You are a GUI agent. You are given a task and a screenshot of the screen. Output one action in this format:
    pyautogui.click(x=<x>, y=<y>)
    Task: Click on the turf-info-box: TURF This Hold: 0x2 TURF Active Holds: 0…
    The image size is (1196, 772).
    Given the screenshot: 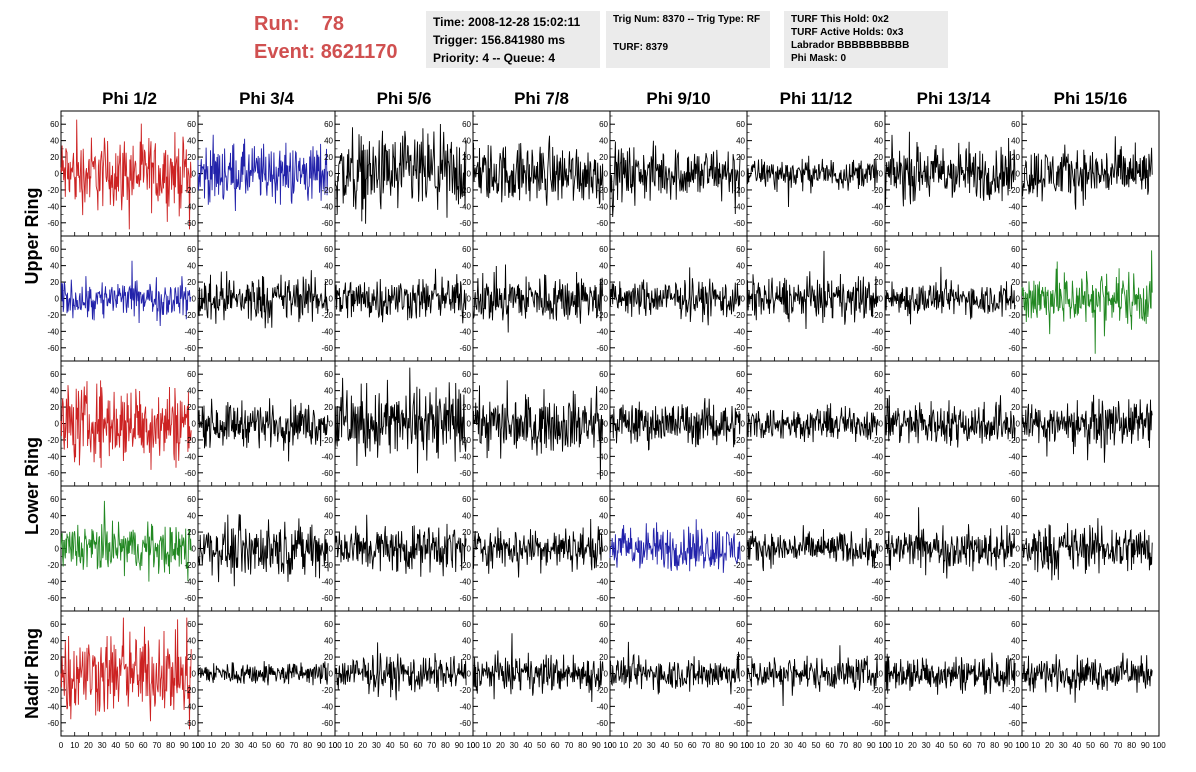 What is the action you would take?
    pyautogui.click(x=866, y=39)
    